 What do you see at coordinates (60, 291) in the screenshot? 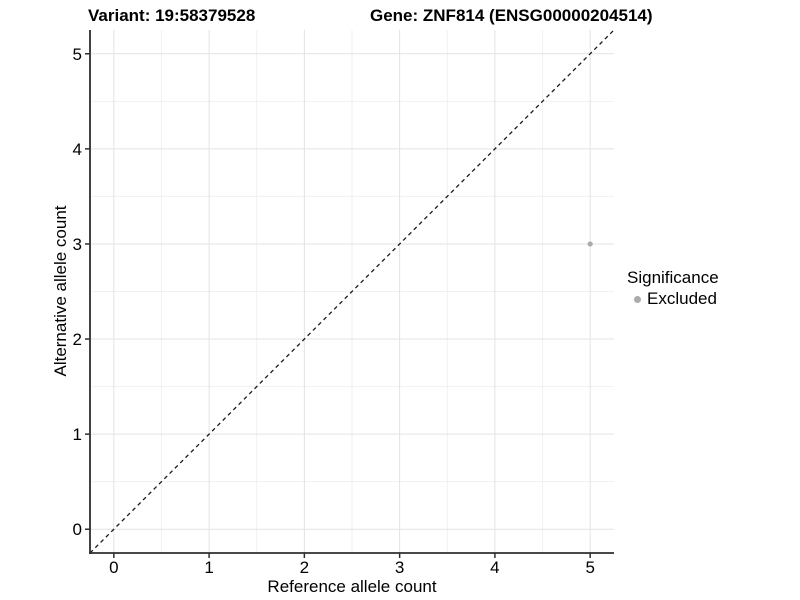
I see `y-axis-title: Alternative allele count` at bounding box center [60, 291].